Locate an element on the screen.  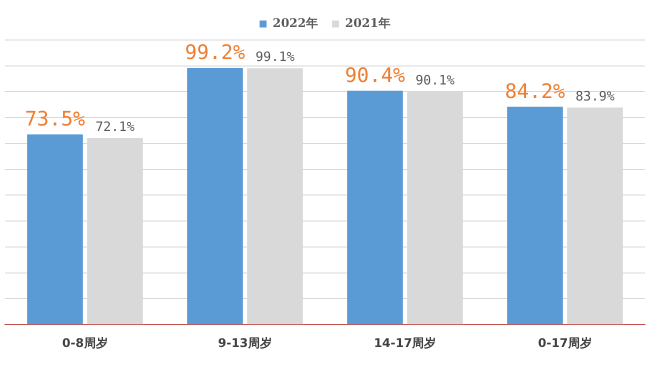
data-label: 83.9% is located at coordinates (595, 96).